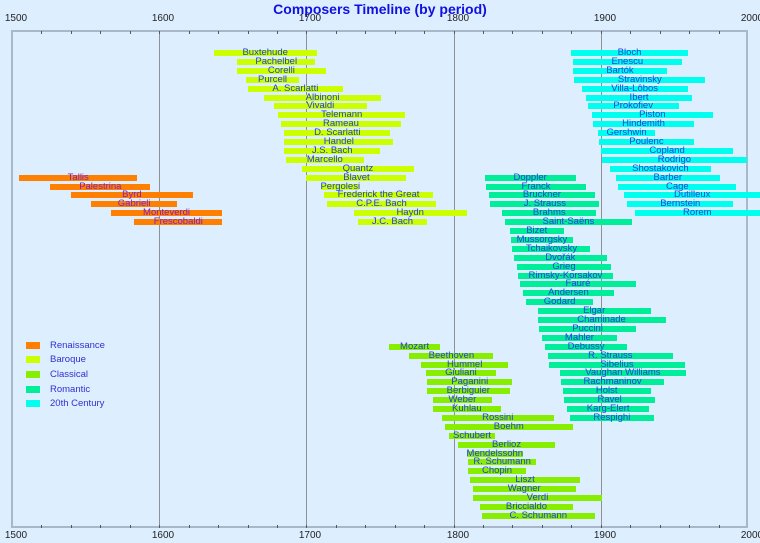 The height and width of the screenshot is (543, 760). I want to click on composer-label: Doppler, so click(530, 177).